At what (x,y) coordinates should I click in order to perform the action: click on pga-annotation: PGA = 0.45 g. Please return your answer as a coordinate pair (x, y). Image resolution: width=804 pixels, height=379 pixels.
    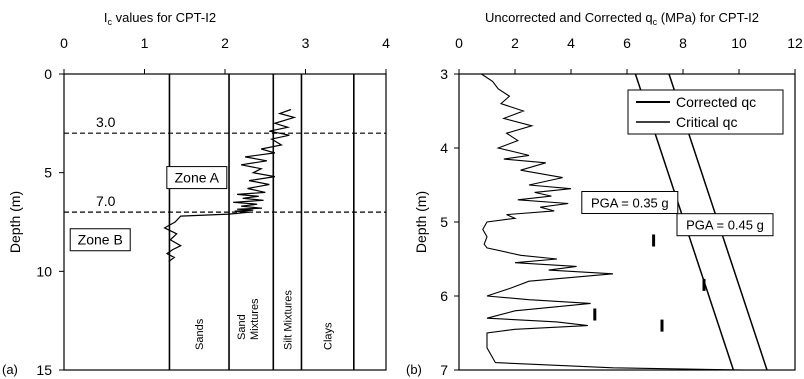
    Looking at the image, I should click on (725, 225).